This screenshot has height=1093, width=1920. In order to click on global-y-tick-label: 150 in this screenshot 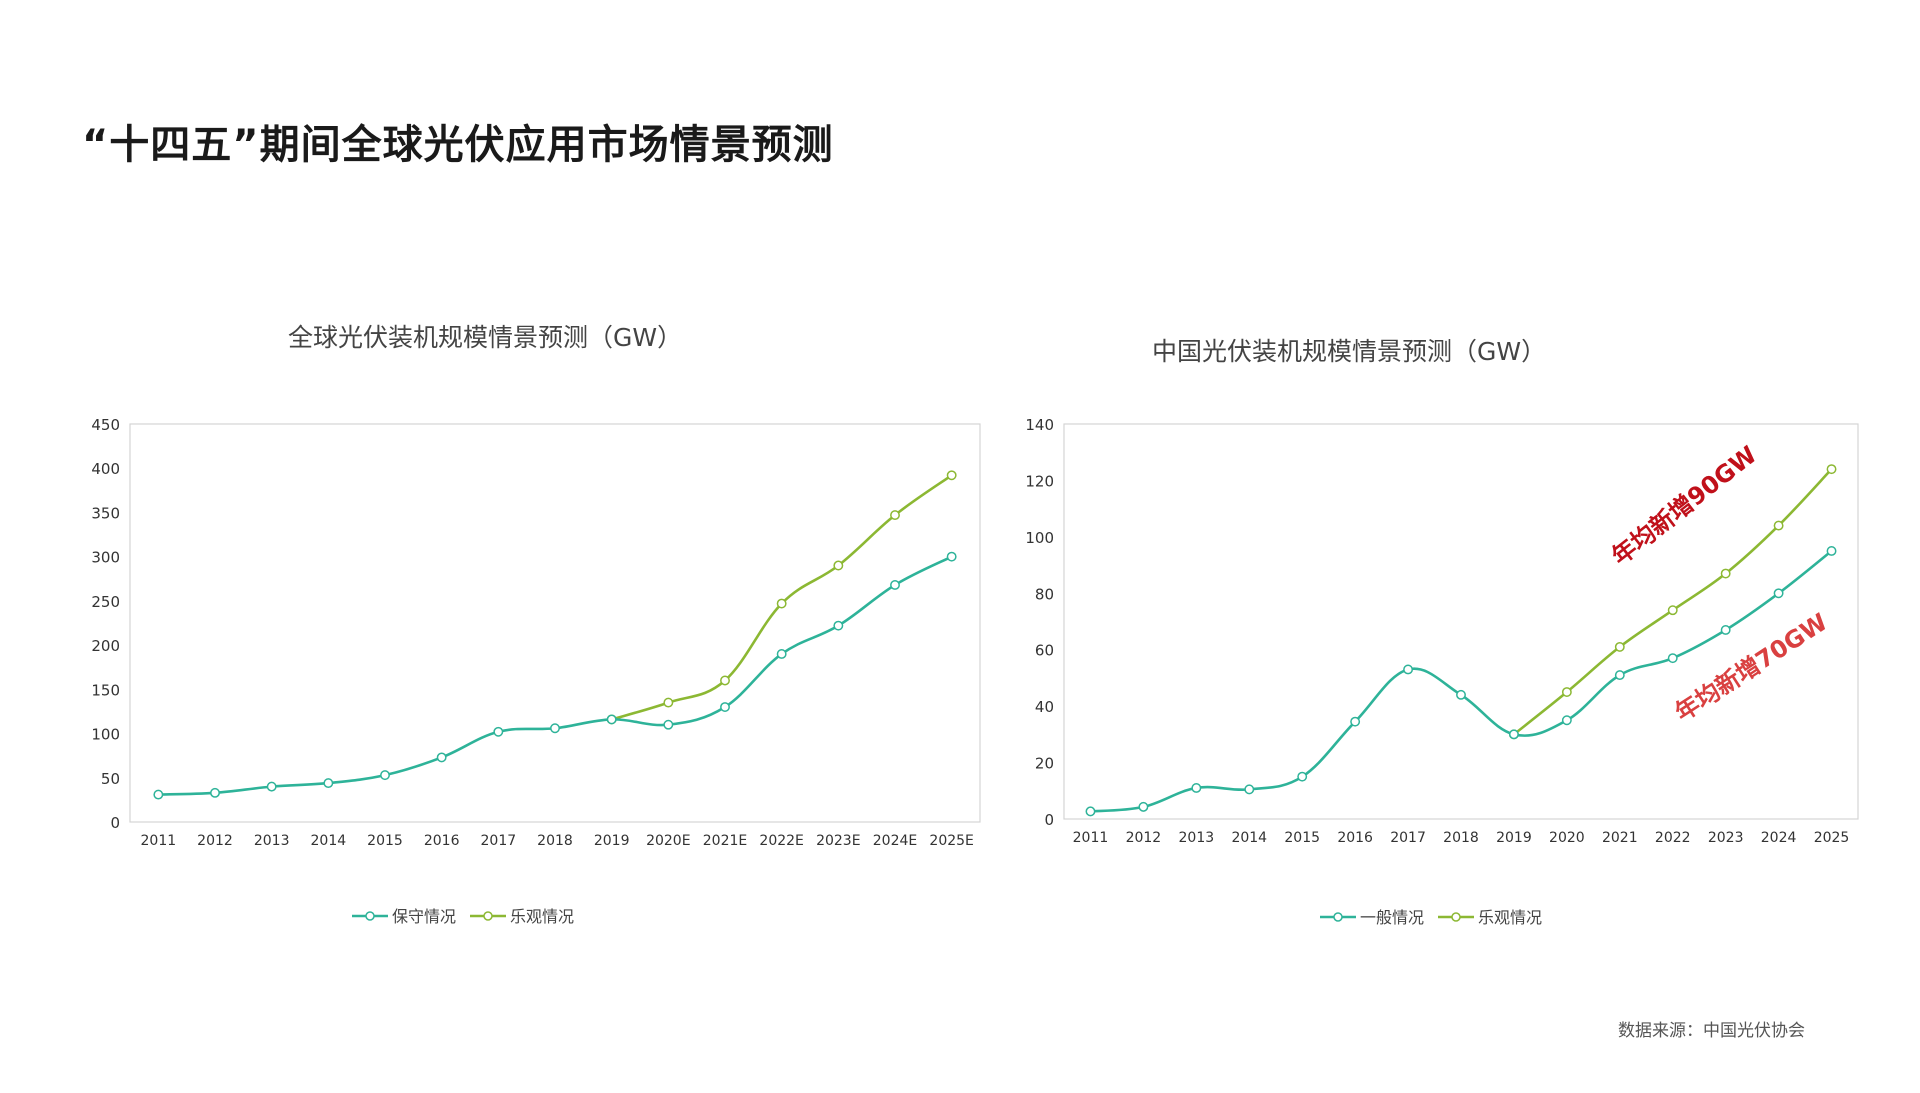, I will do `click(105, 690)`.